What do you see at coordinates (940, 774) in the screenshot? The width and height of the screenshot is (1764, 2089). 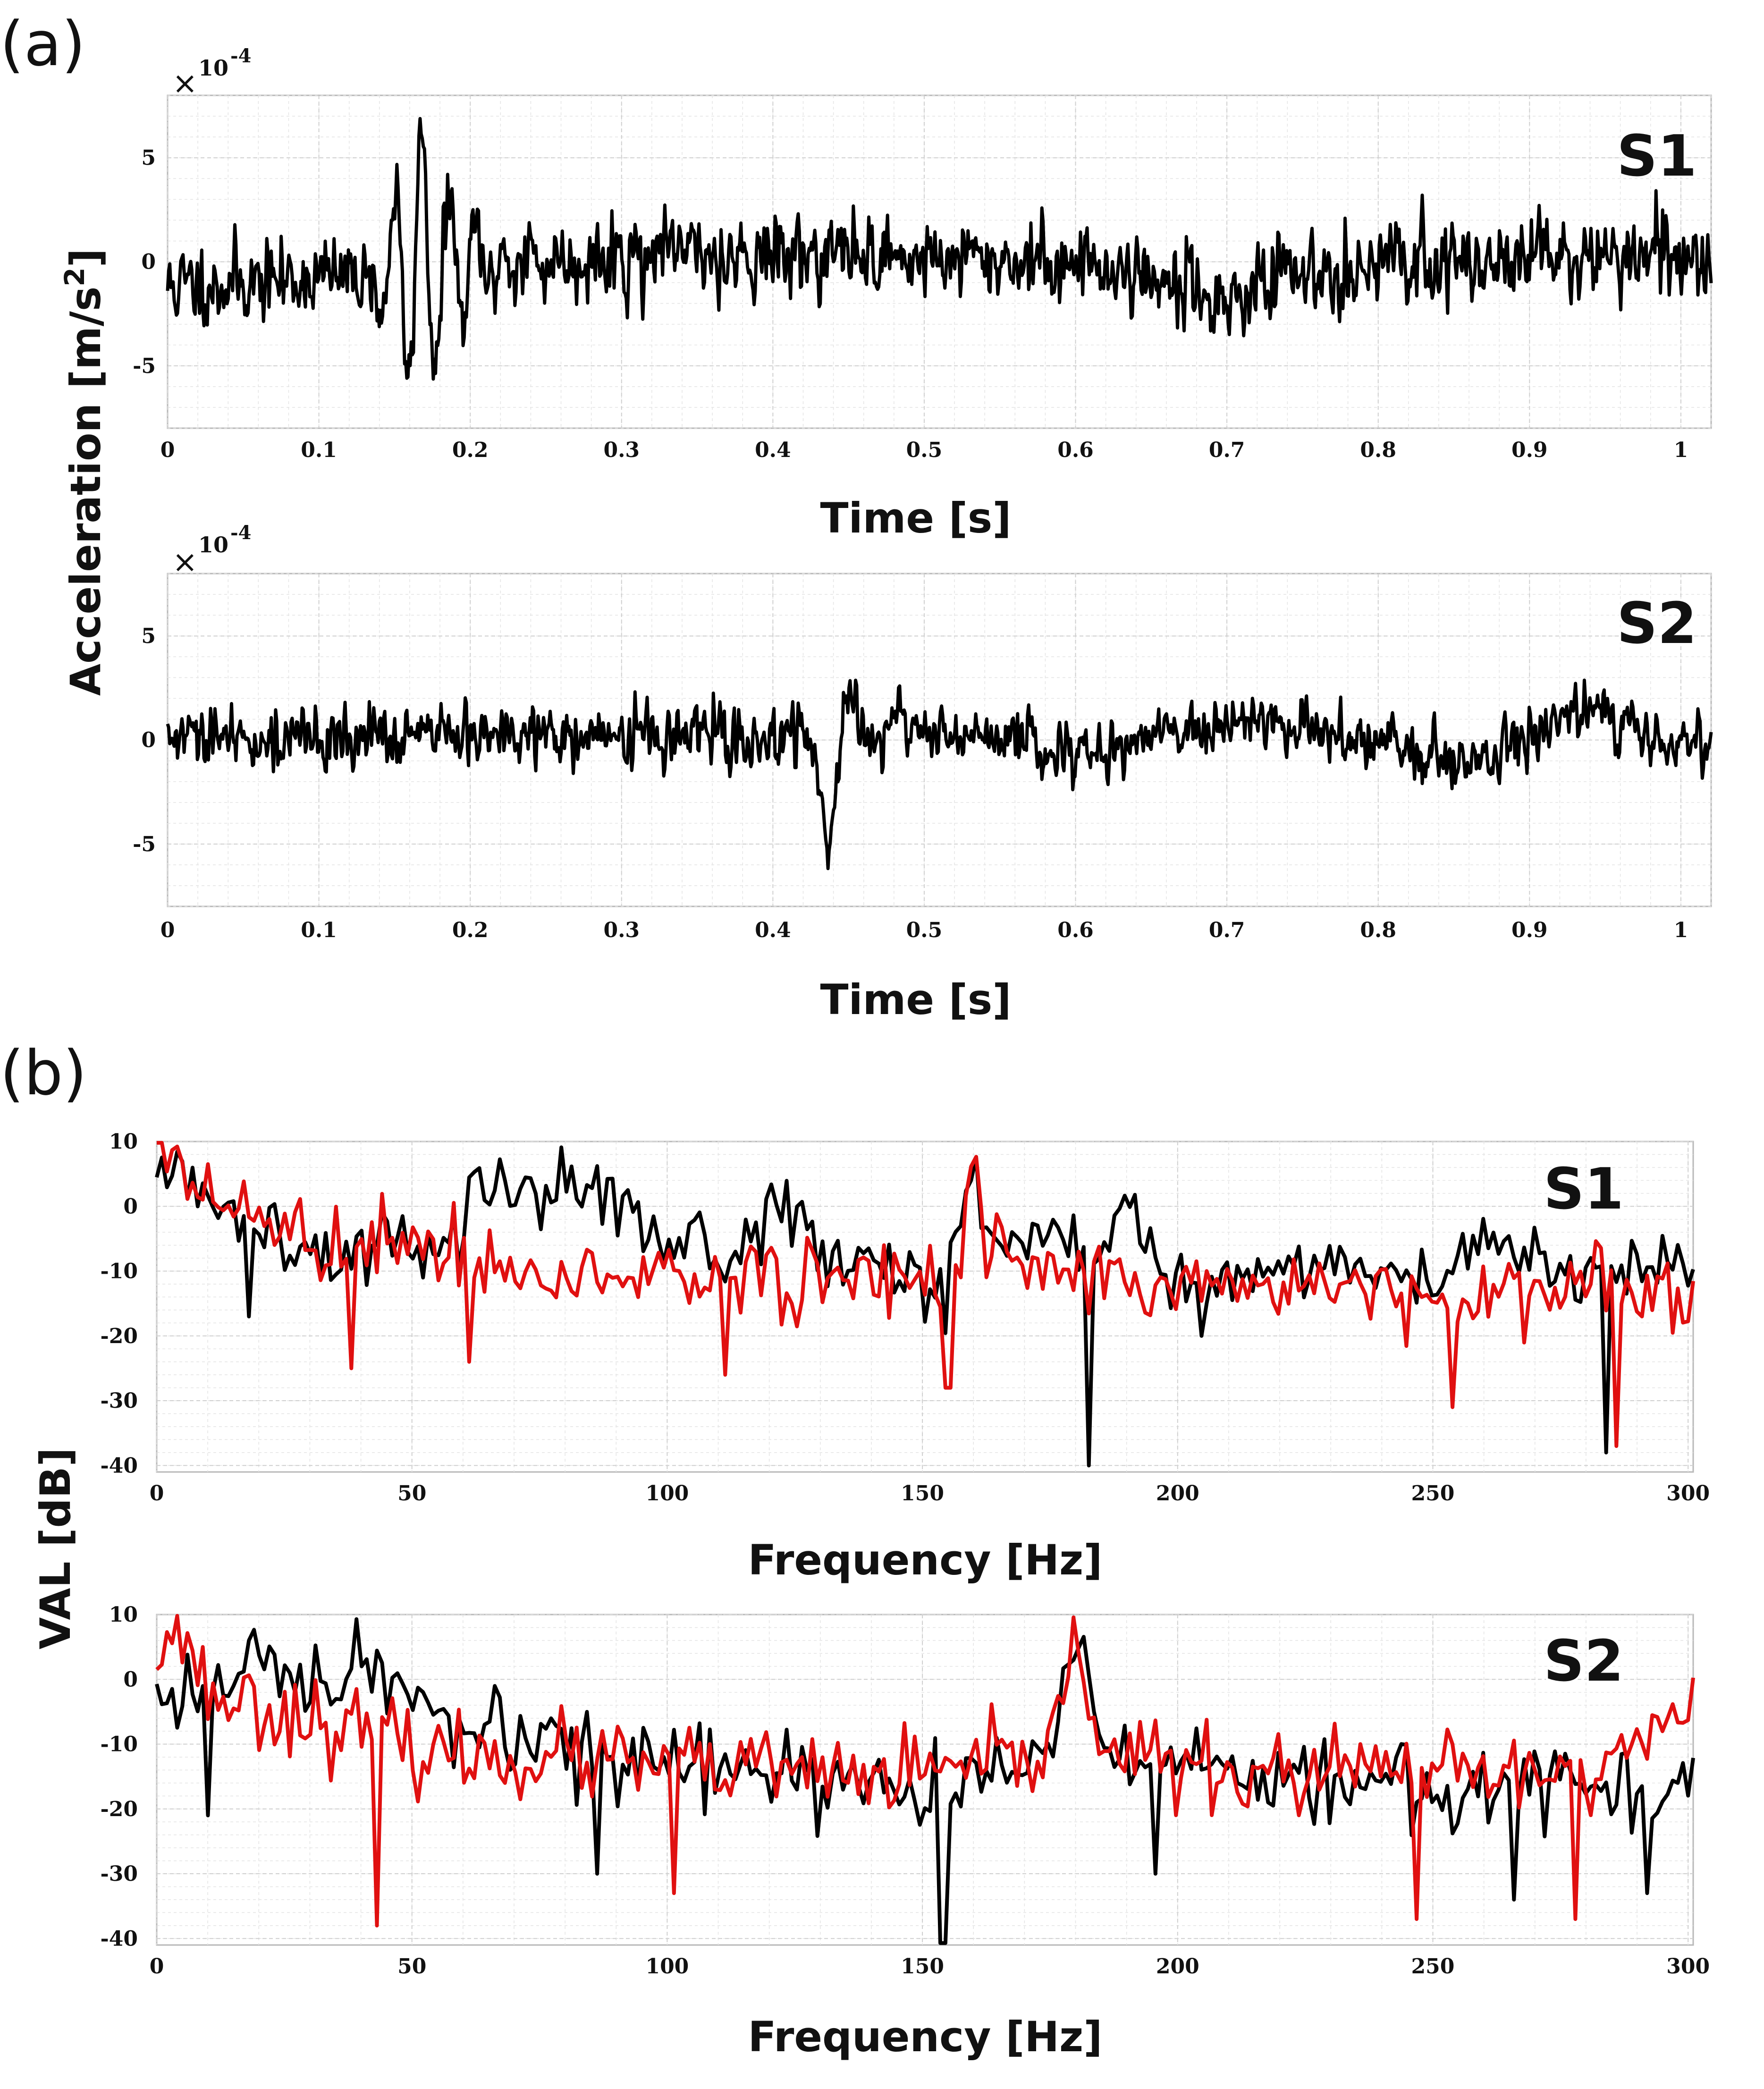 I see `series-line-s2-acceleration` at bounding box center [940, 774].